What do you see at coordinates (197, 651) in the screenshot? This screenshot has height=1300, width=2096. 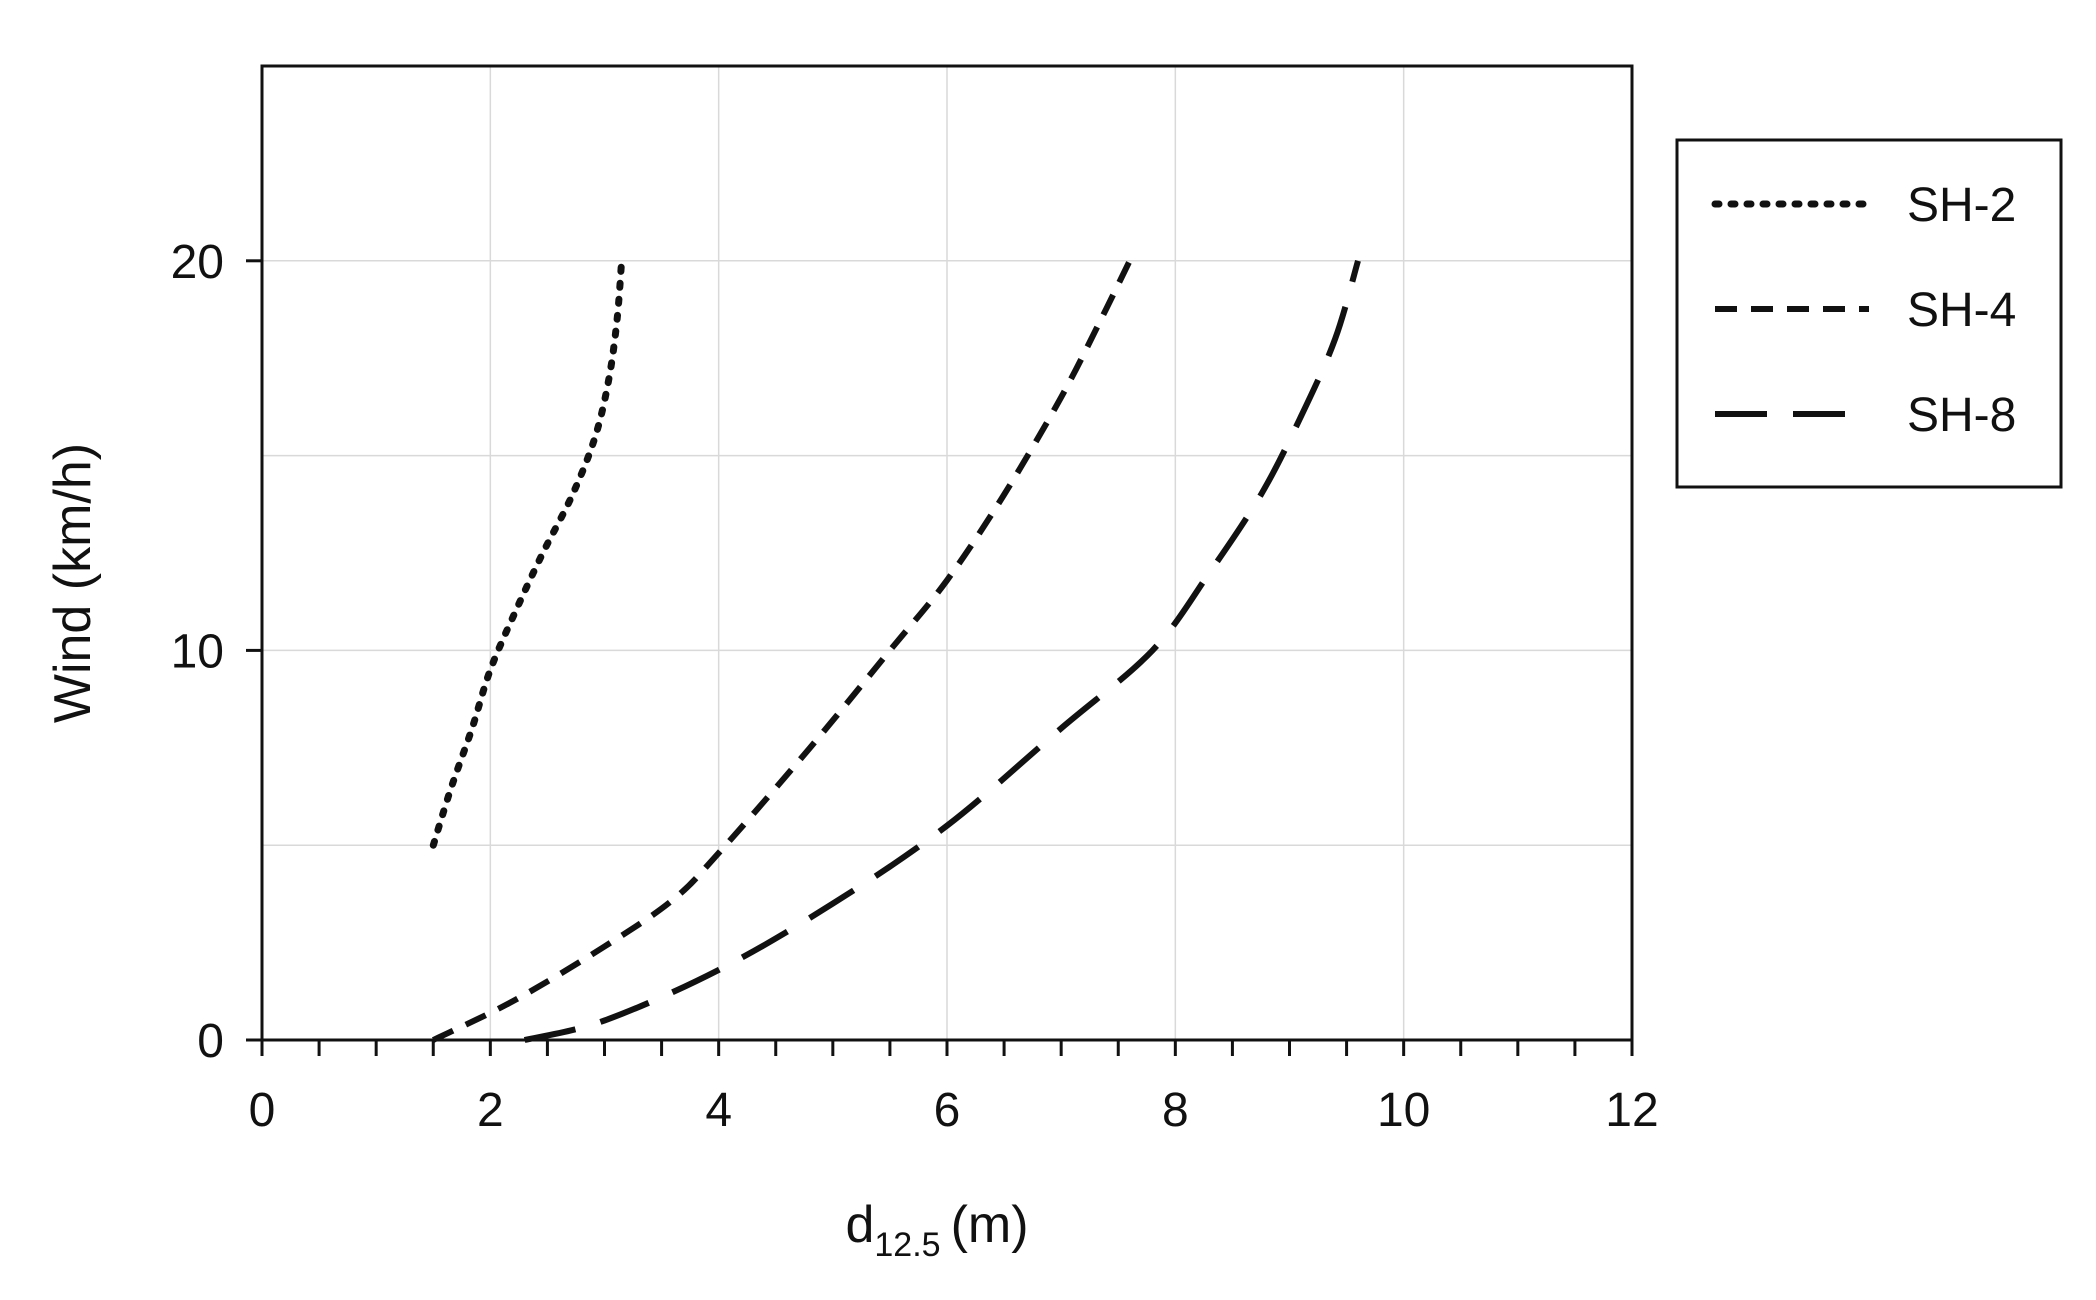 I see `y-tick-label: 10` at bounding box center [197, 651].